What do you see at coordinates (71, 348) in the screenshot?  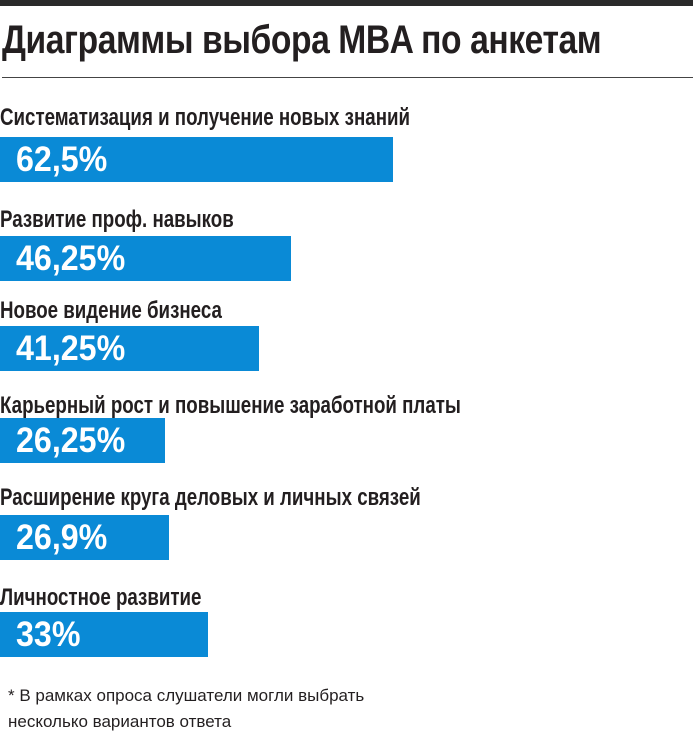 I see `data-label: 41,25%` at bounding box center [71, 348].